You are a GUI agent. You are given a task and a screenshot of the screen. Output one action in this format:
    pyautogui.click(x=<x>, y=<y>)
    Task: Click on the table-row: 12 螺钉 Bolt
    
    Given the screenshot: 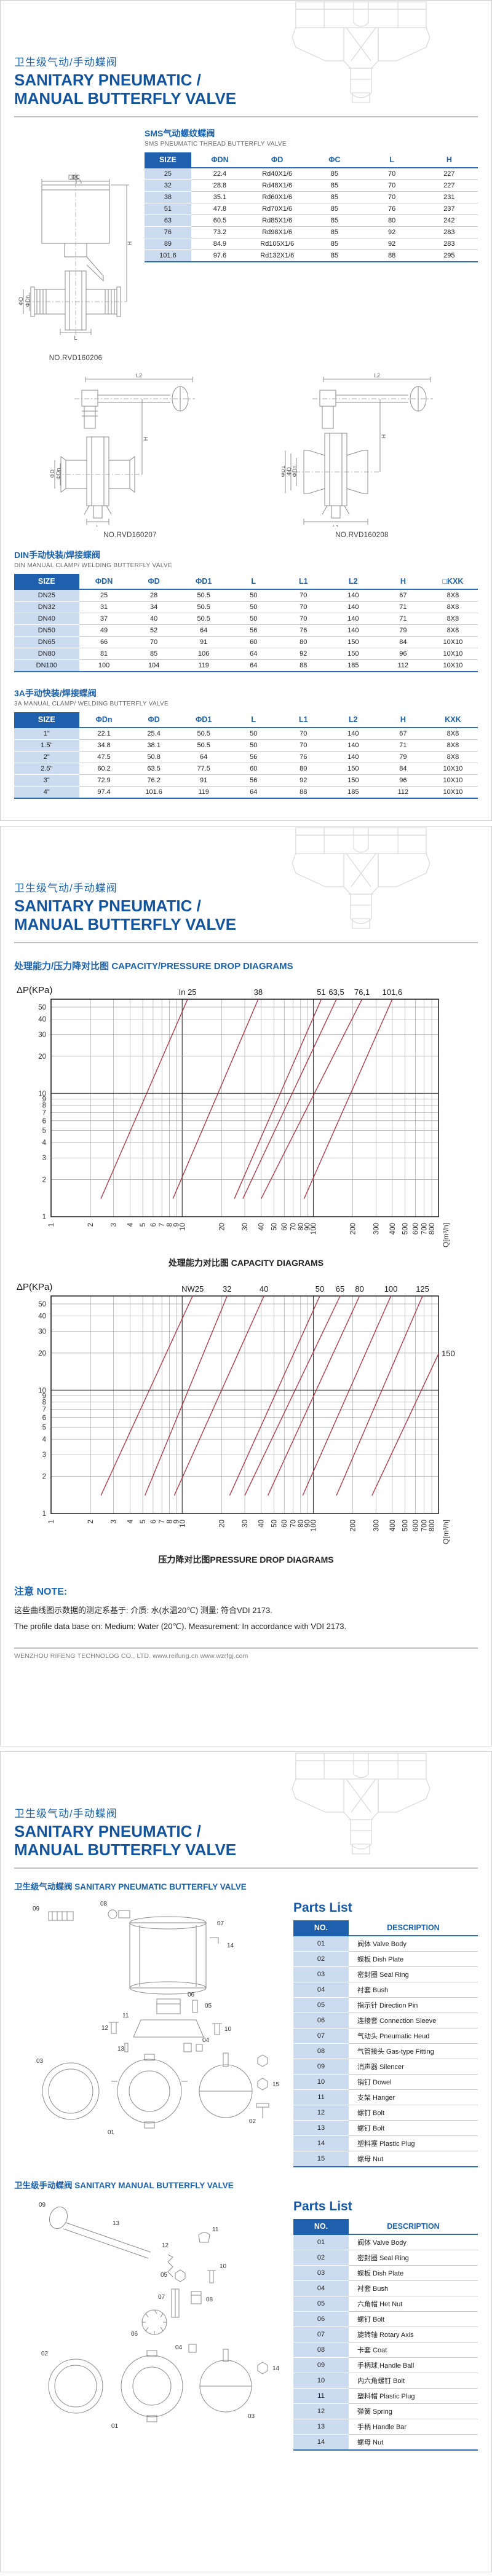 What is the action you would take?
    pyautogui.click(x=385, y=2113)
    